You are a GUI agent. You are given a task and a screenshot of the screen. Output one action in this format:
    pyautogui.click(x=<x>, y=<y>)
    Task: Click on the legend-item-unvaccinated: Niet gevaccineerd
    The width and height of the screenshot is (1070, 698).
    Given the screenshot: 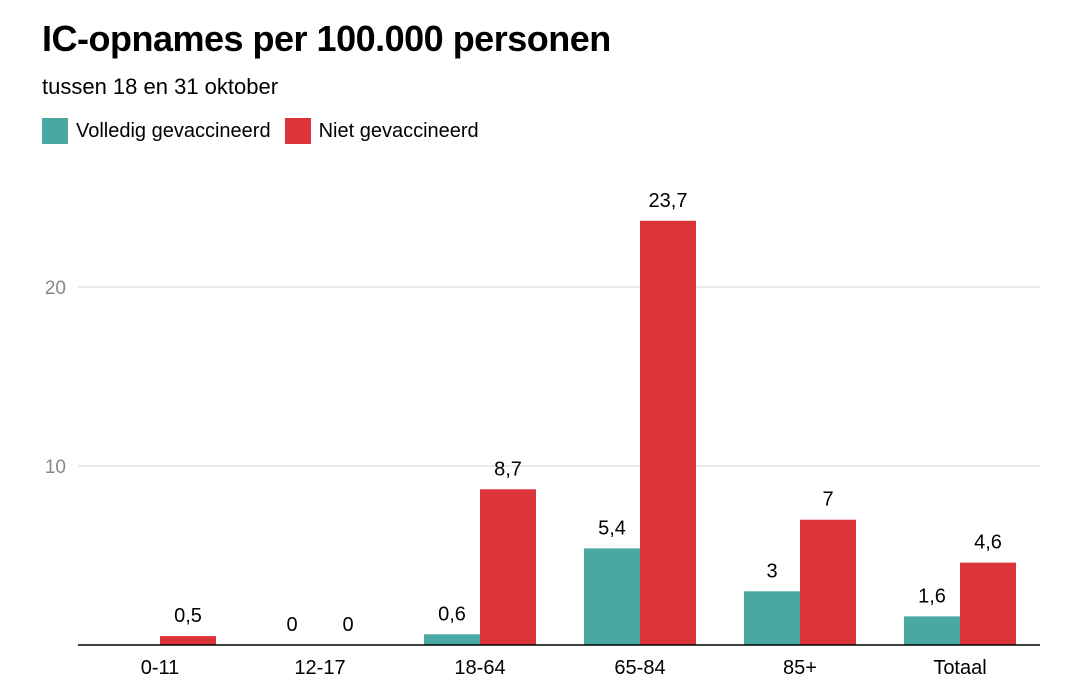 What is the action you would take?
    pyautogui.click(x=381, y=131)
    